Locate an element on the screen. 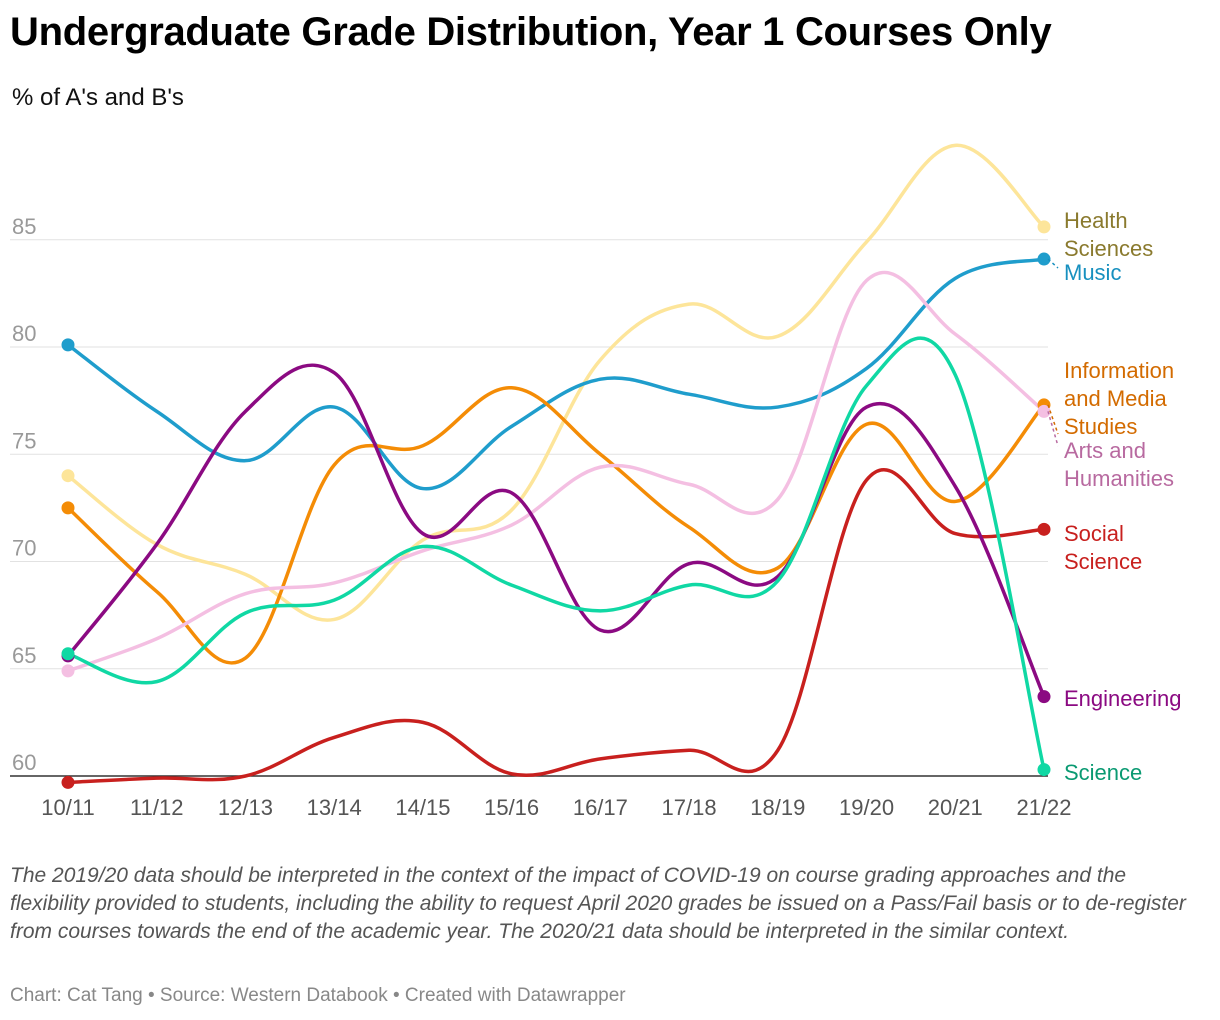  x-tick-label: 15/16 is located at coordinates (511, 807).